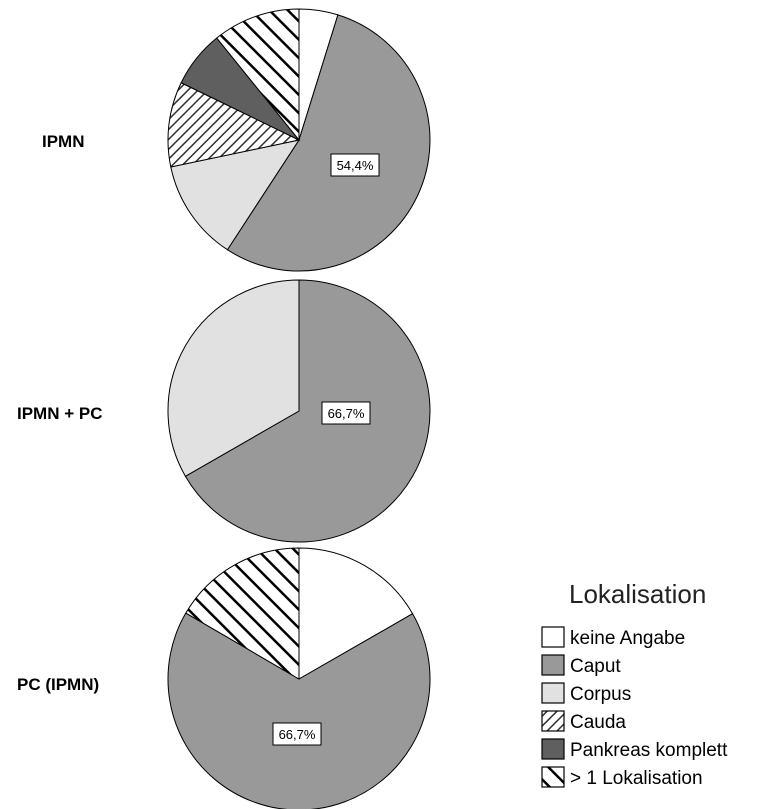 The height and width of the screenshot is (809, 774). Describe the element at coordinates (553, 777) in the screenshot. I see `legend-swatch-1-lokalisation` at that location.